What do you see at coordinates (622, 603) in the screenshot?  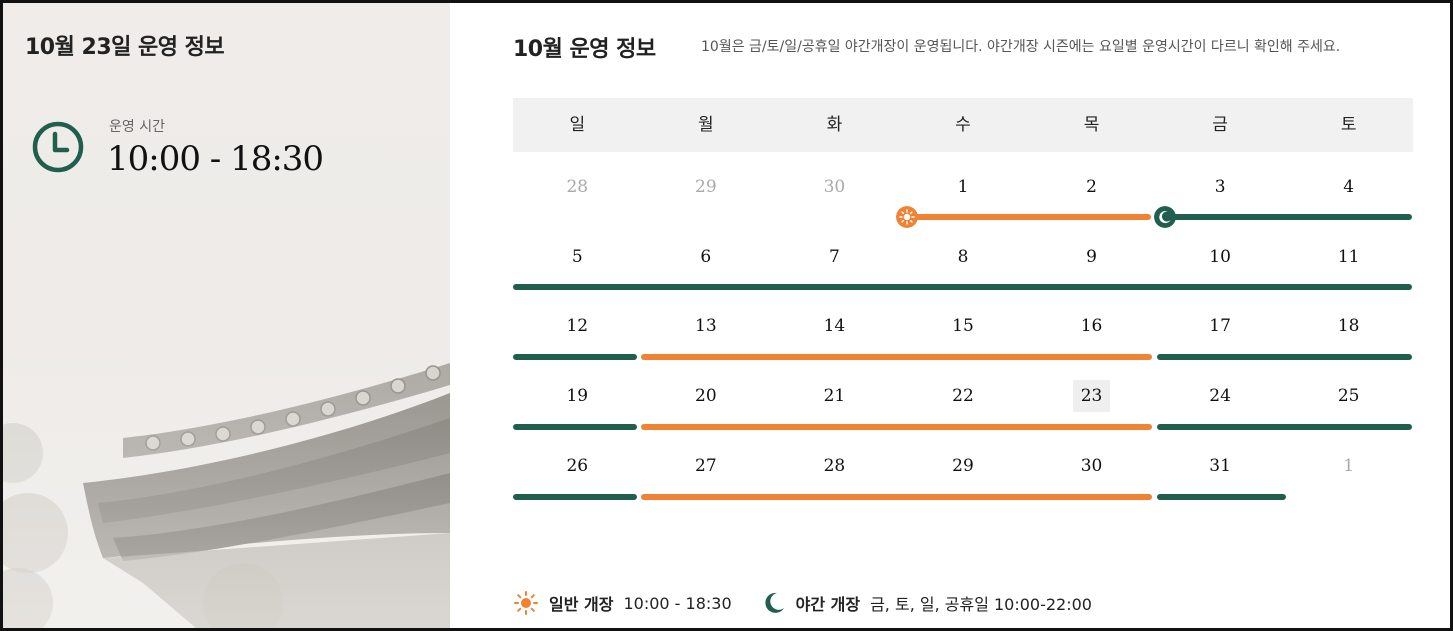 I see `legend-regular: 일반 개장 10:00 - 18:30` at bounding box center [622, 603].